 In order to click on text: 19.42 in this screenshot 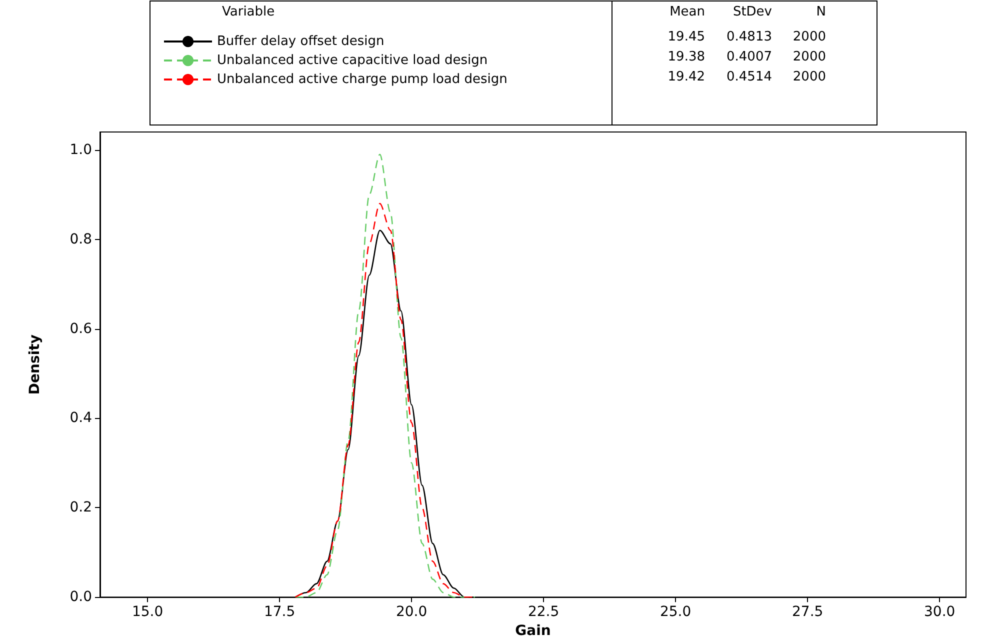, I will do `click(686, 77)`.